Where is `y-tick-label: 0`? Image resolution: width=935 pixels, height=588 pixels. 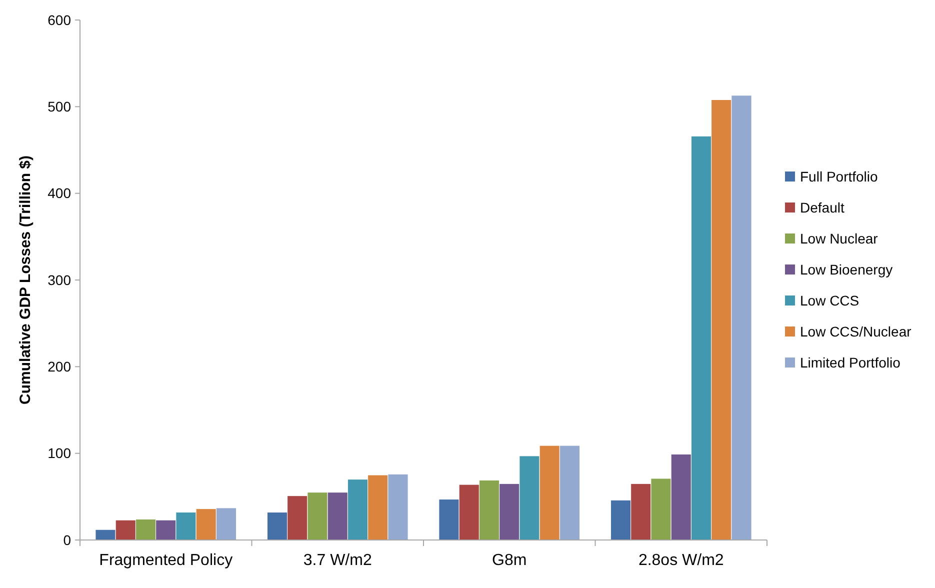
y-tick-label: 0 is located at coordinates (67, 540).